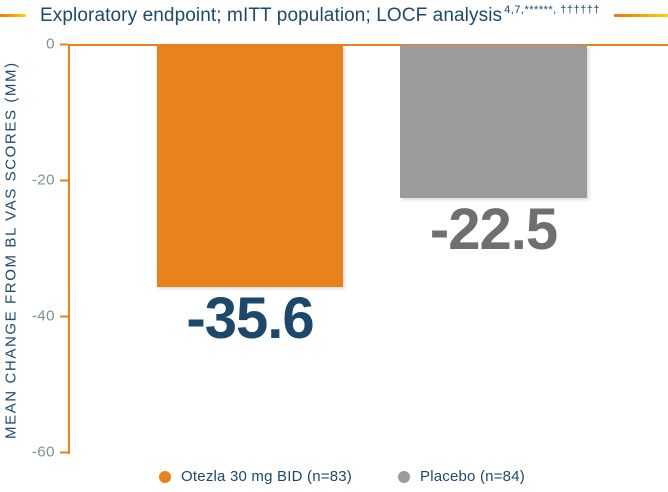 This screenshot has width=668, height=492. What do you see at coordinates (472, 476) in the screenshot?
I see `legend-label-placebo: Placebo (n=84)` at bounding box center [472, 476].